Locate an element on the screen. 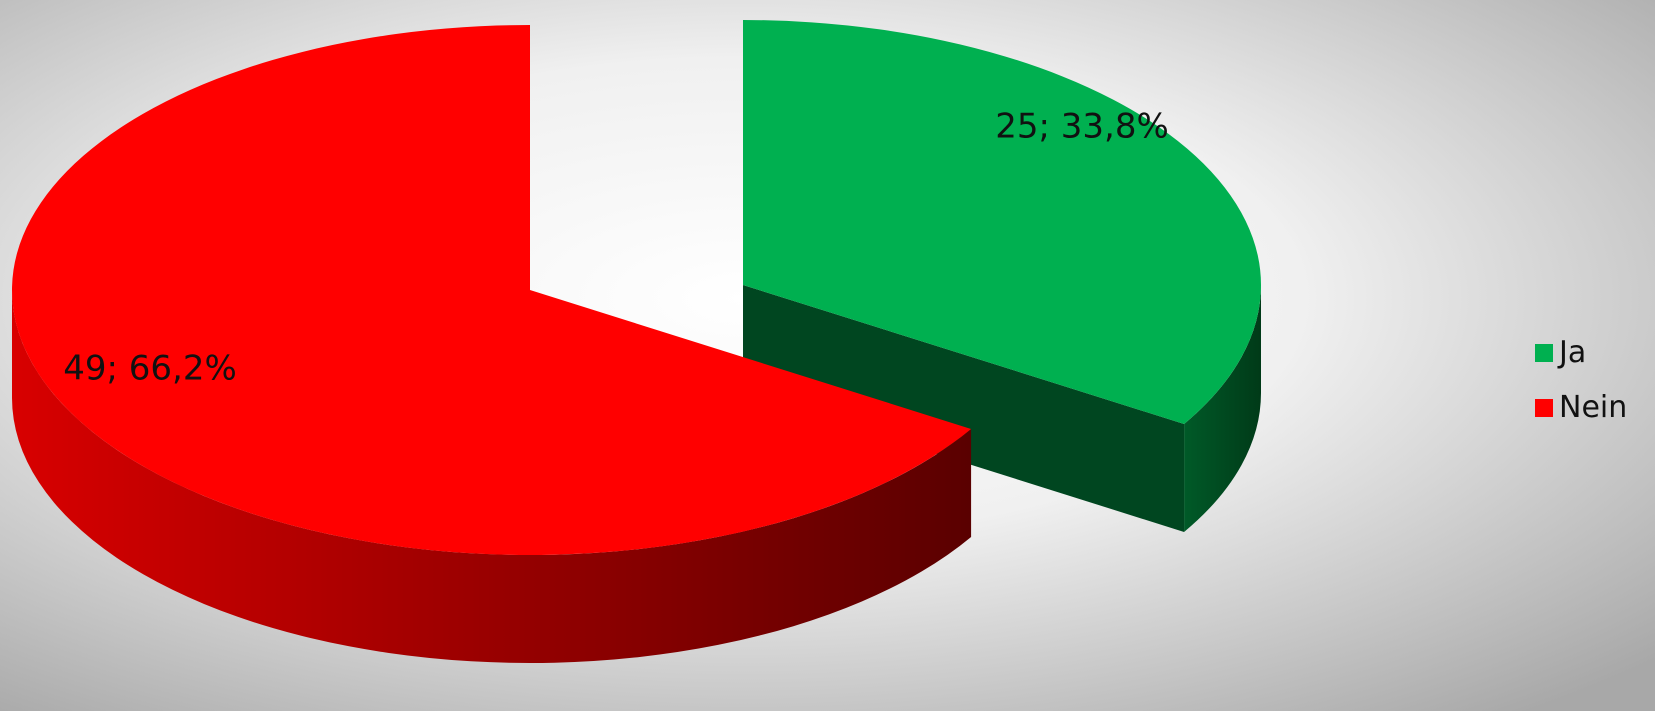 The height and width of the screenshot is (711, 1655). data-label-ja: 25; 33,8% is located at coordinates (1082, 127).